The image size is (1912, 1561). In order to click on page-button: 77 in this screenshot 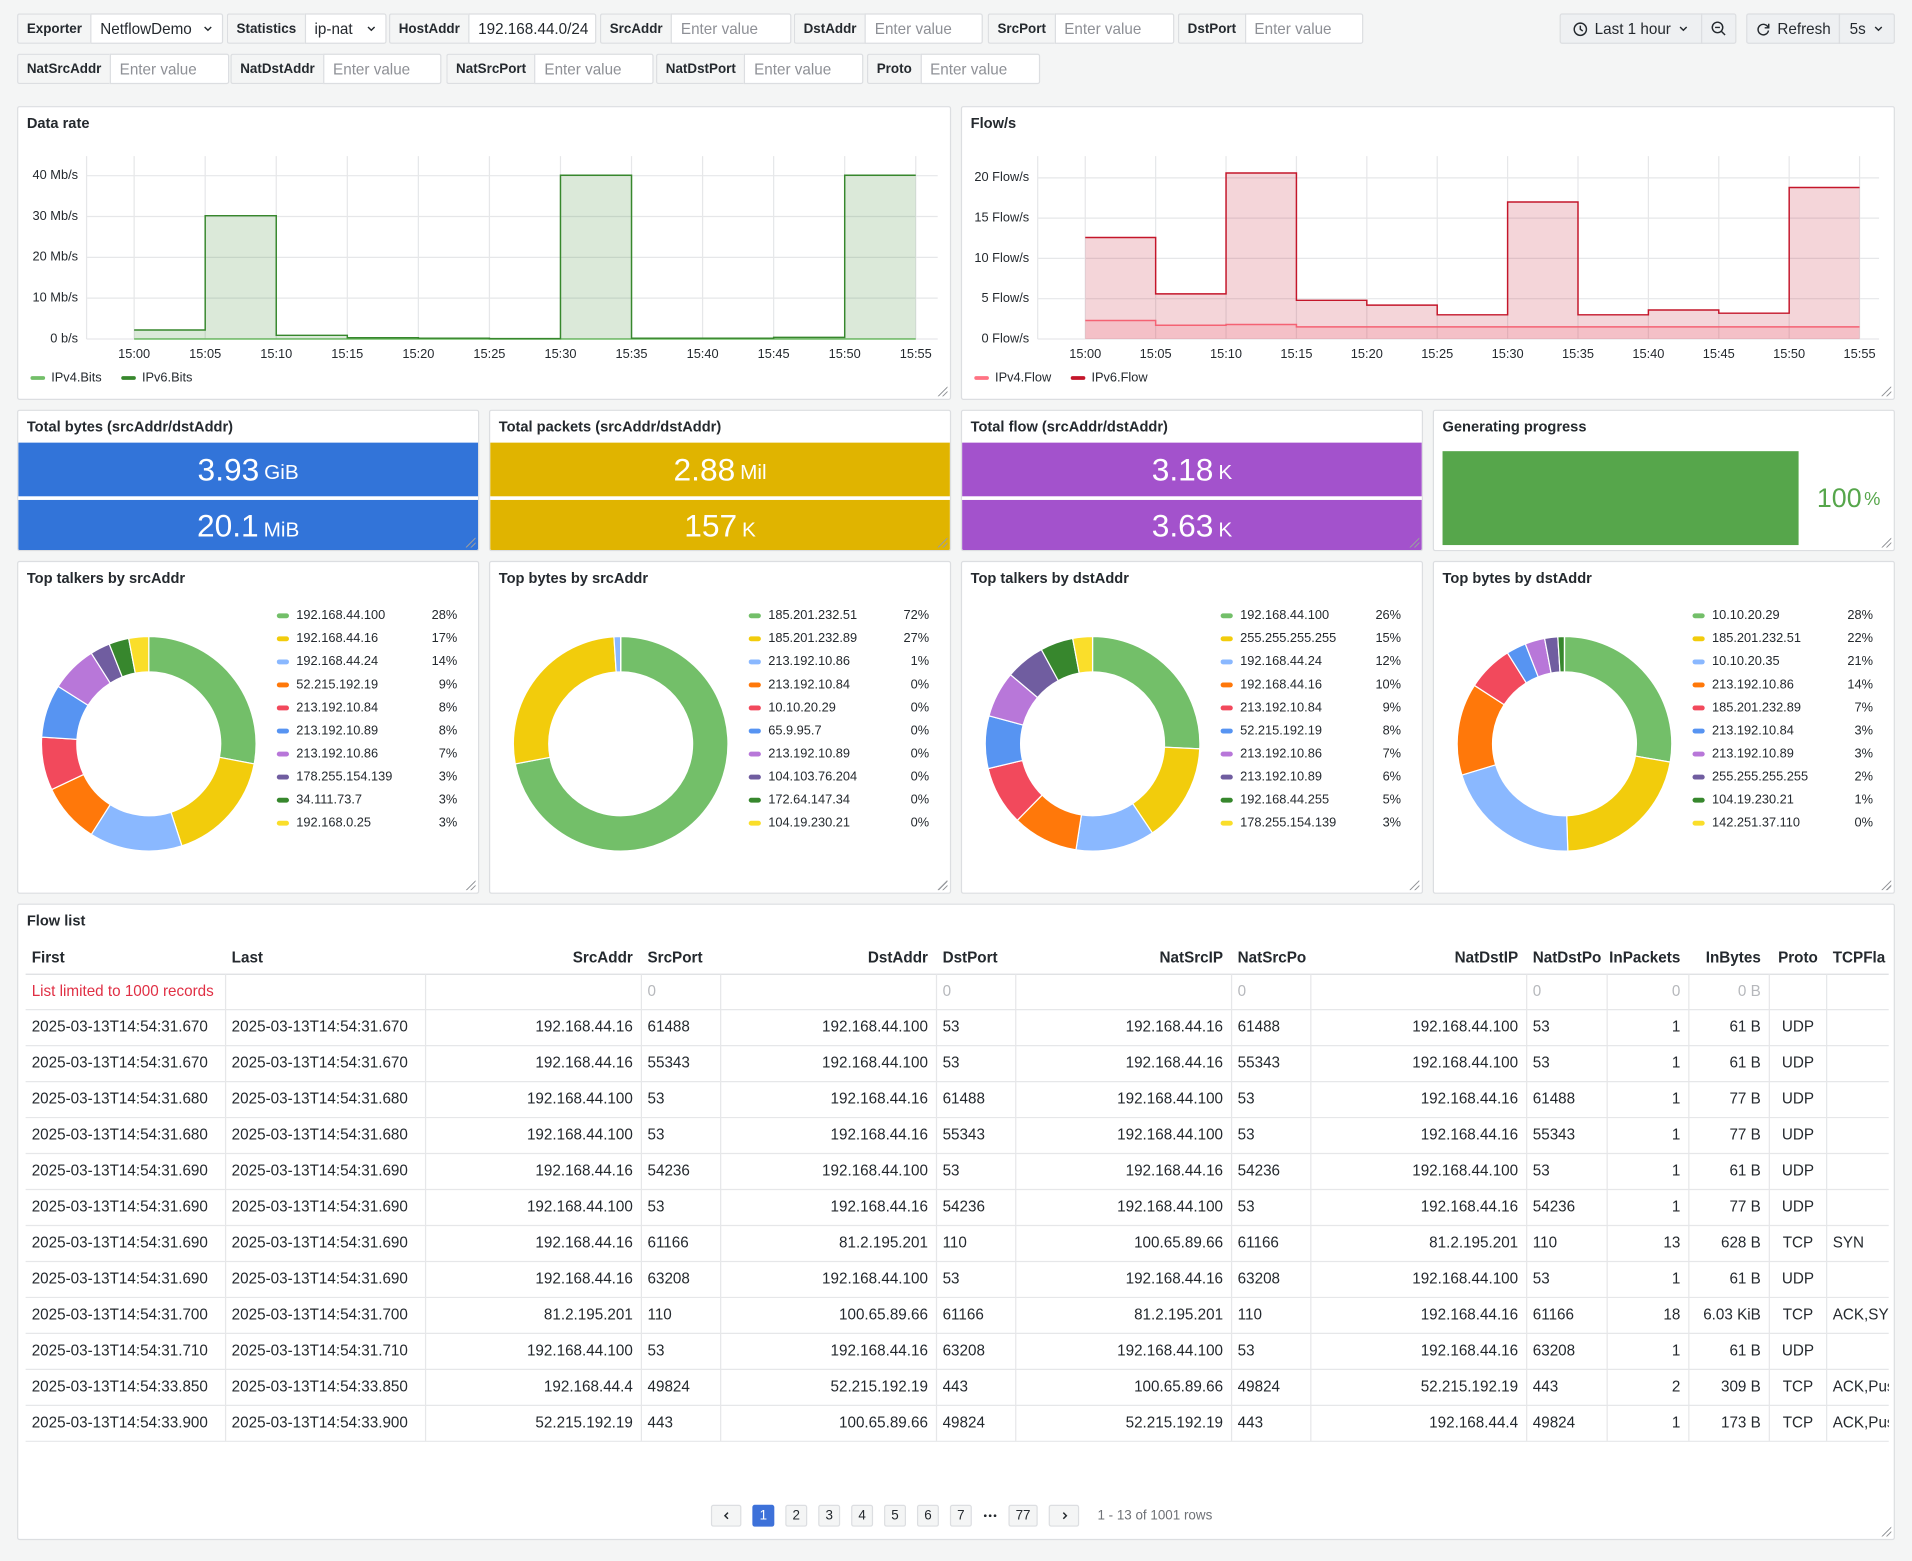, I will do `click(1023, 1515)`.